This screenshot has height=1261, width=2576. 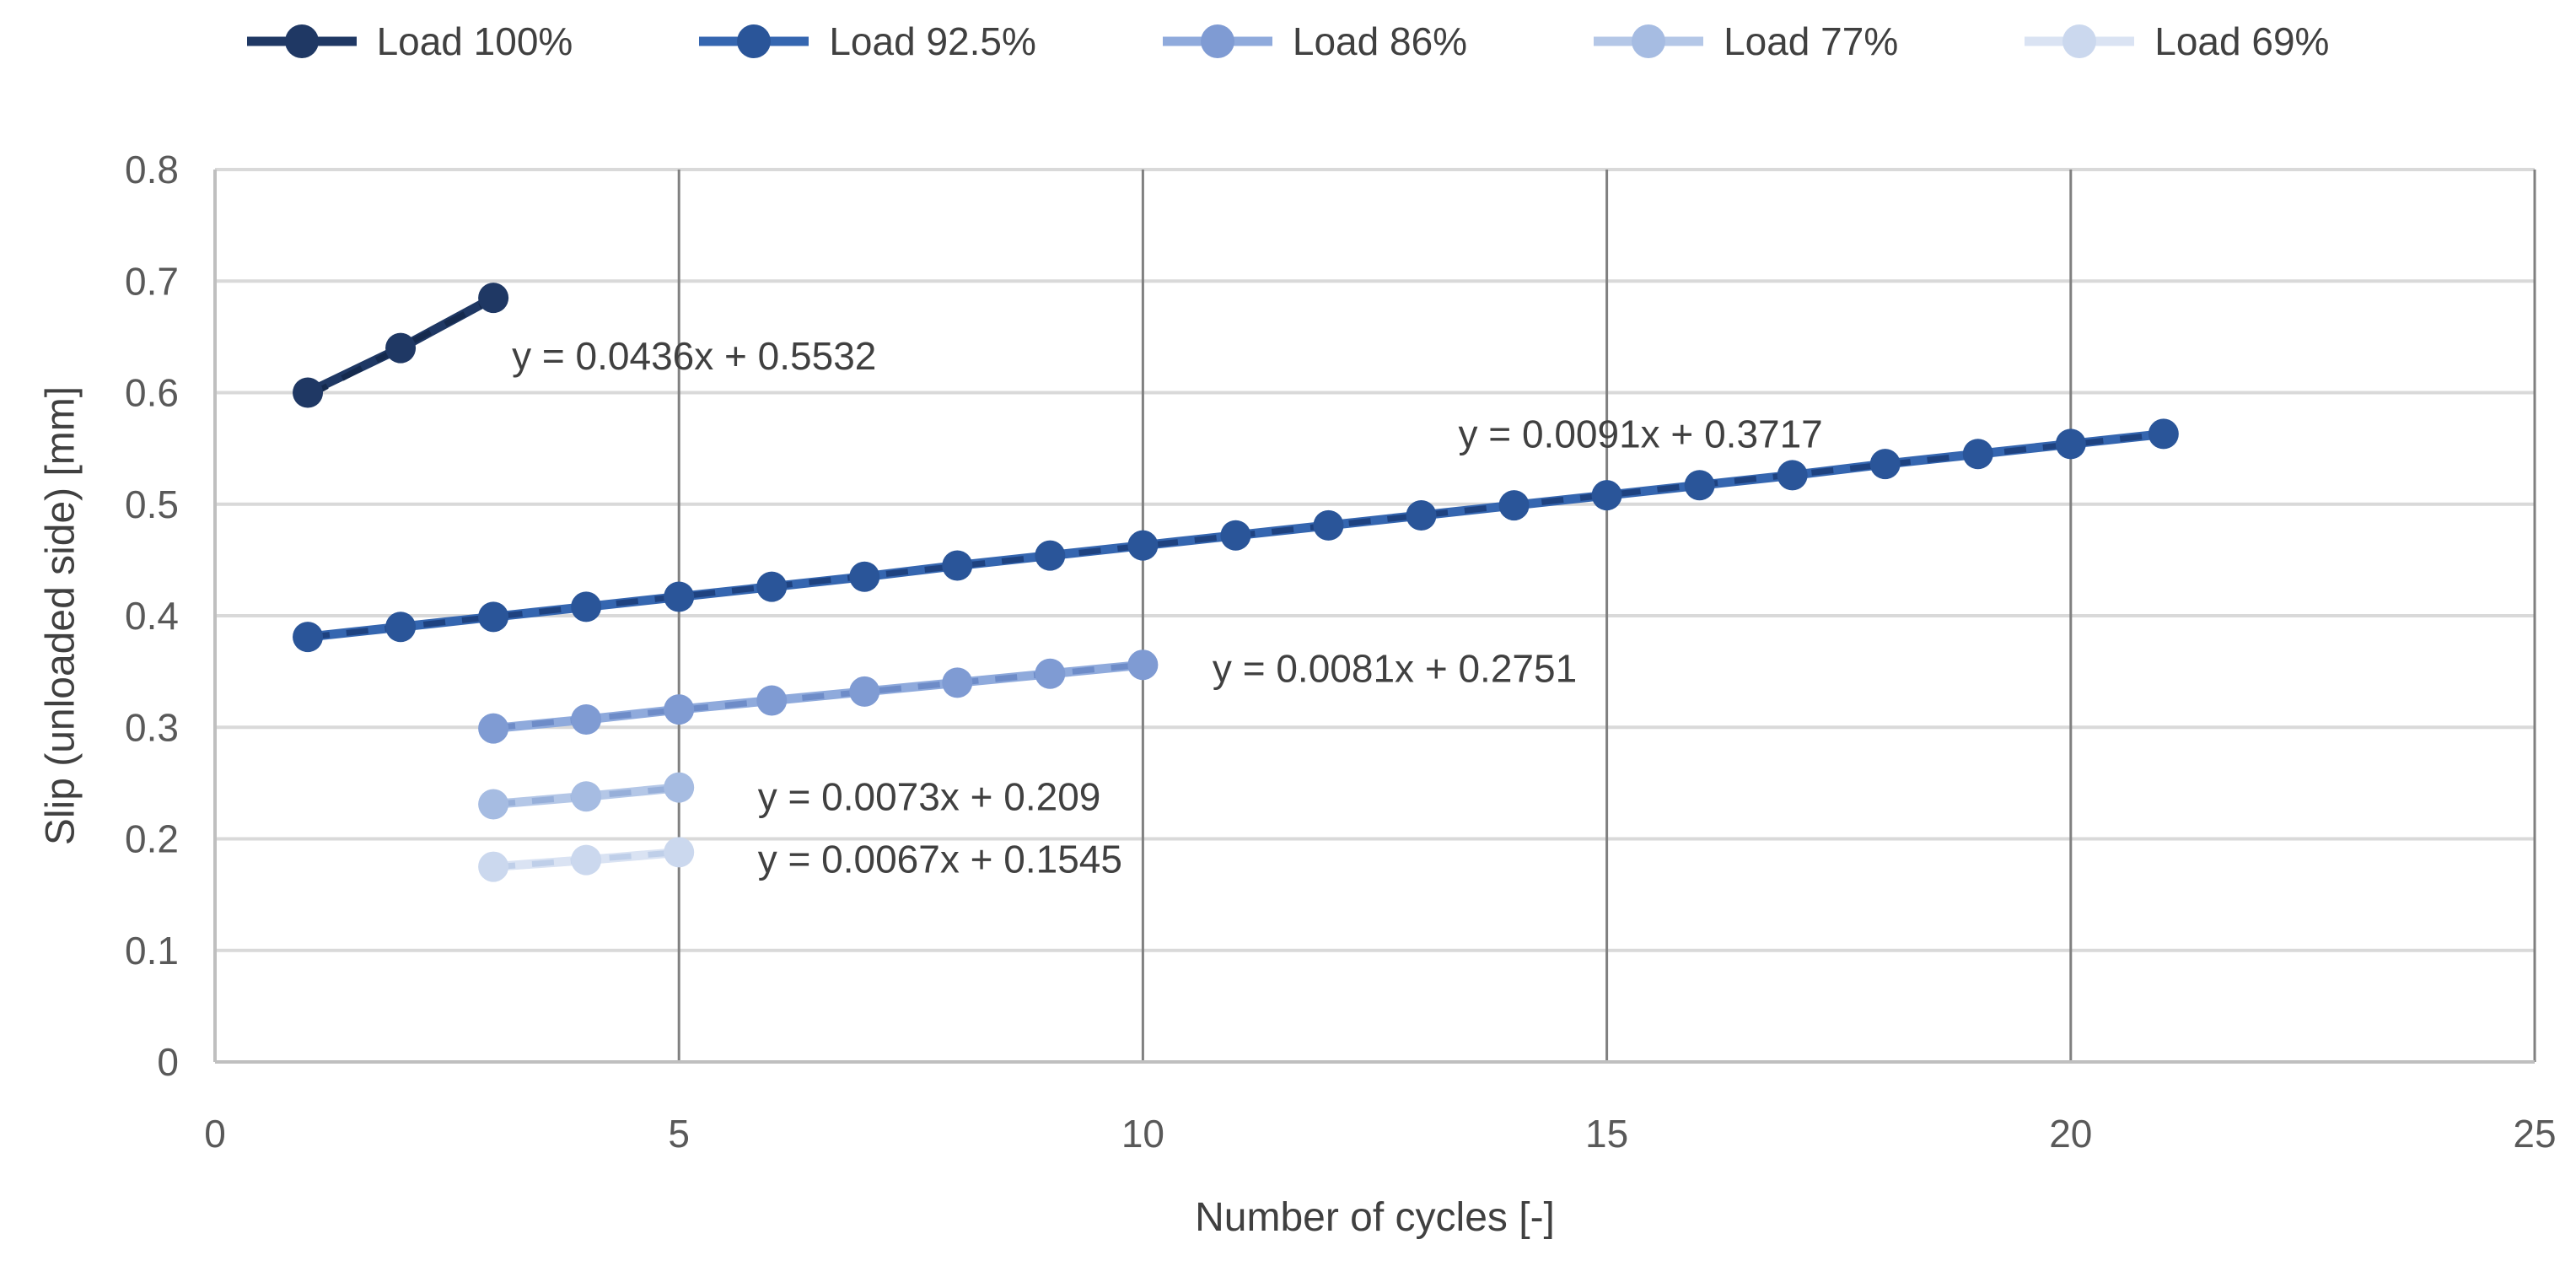 I want to click on y-tick-label: 0, so click(x=168, y=1062).